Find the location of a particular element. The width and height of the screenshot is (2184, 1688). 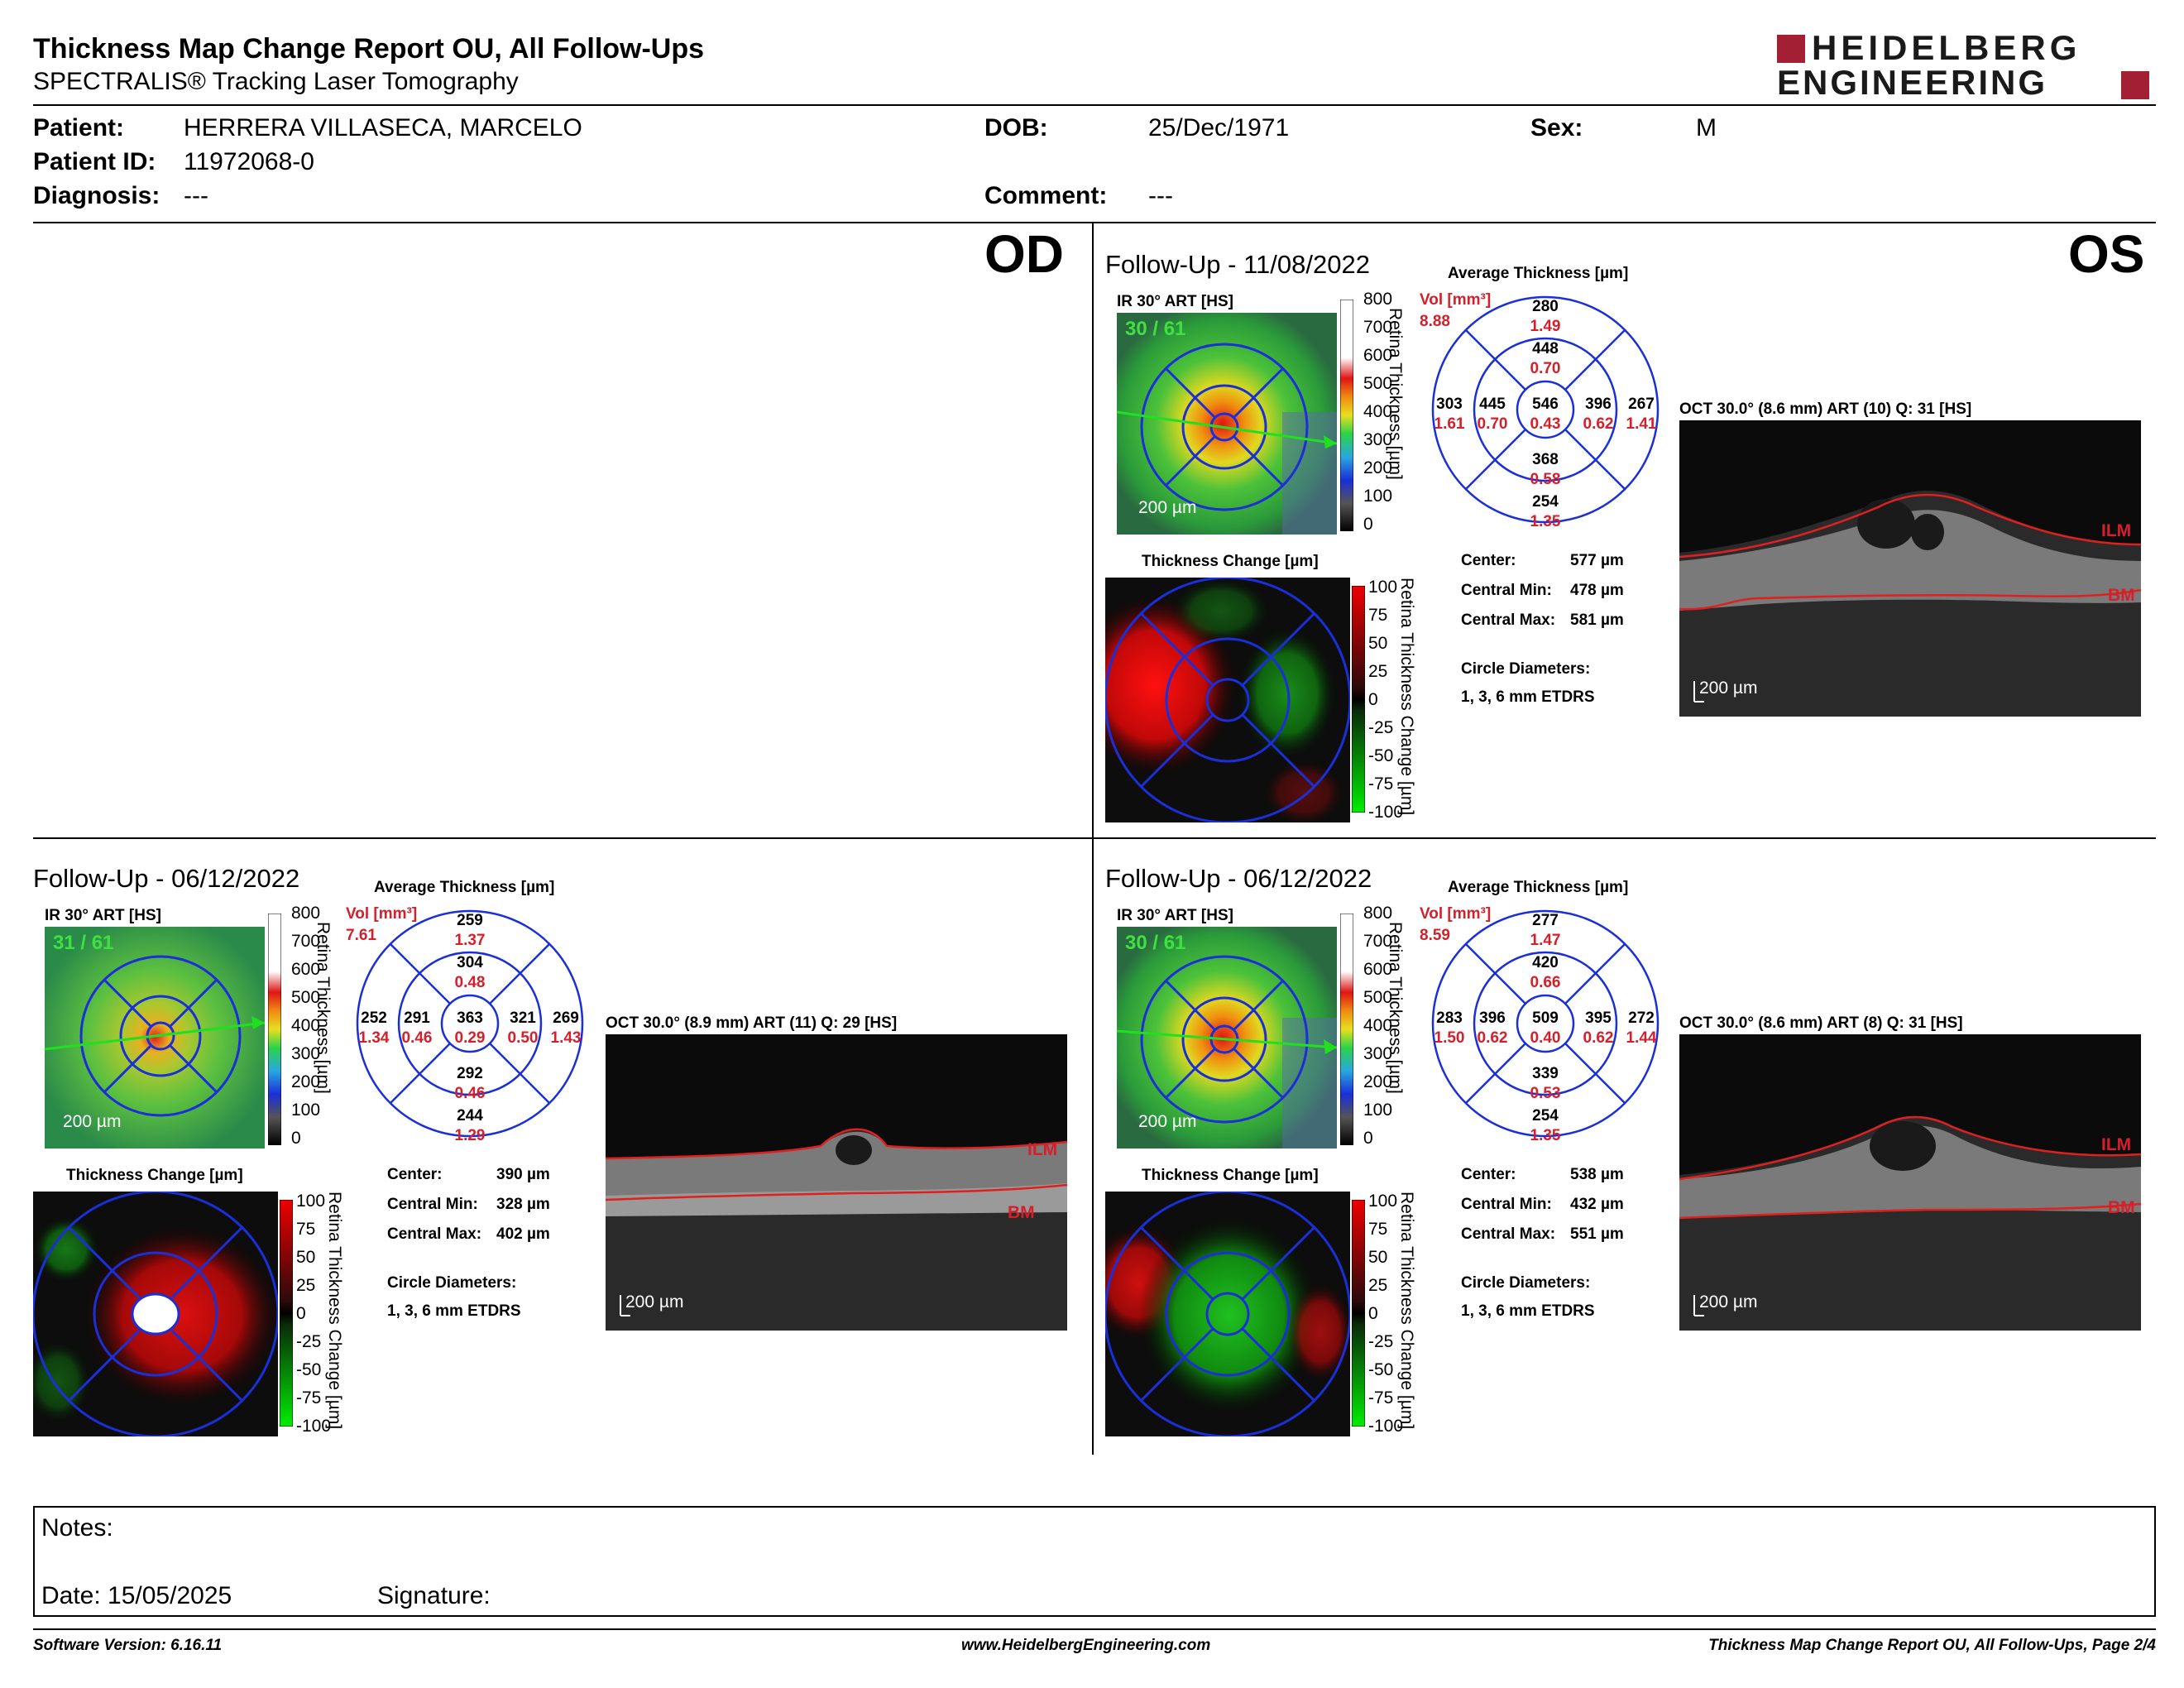

os2-nas-inner-vol: 0.62 is located at coordinates (1598, 1038).